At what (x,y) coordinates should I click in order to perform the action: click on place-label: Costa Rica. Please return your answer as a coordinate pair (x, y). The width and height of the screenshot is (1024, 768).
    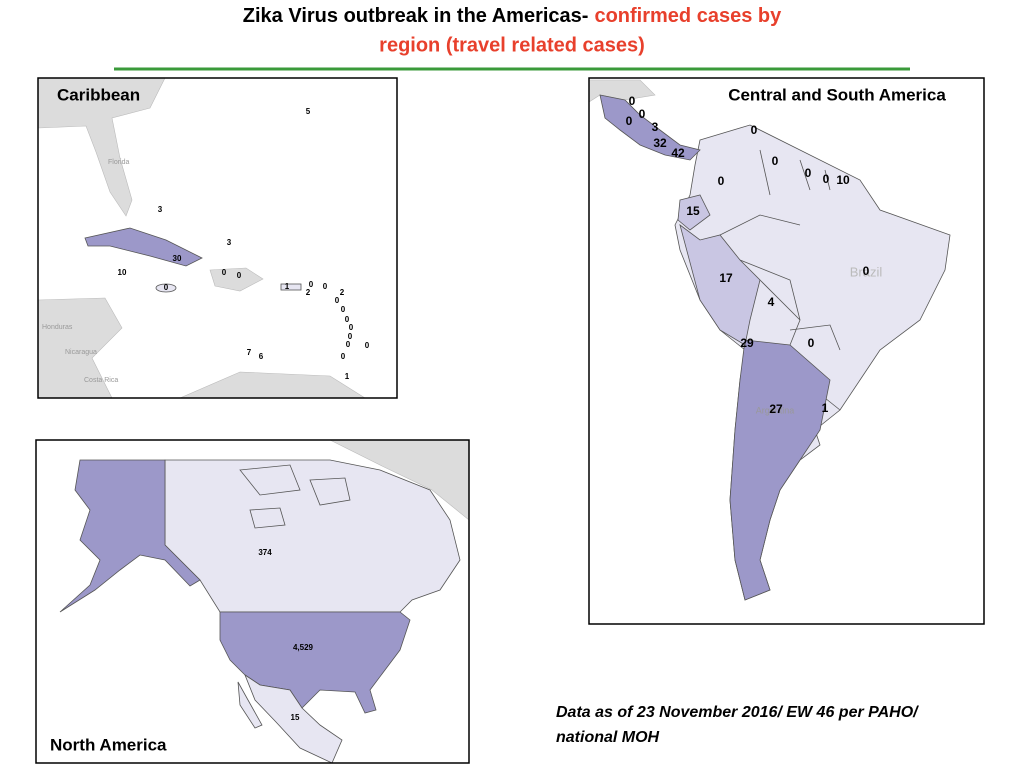
    Looking at the image, I should click on (101, 380).